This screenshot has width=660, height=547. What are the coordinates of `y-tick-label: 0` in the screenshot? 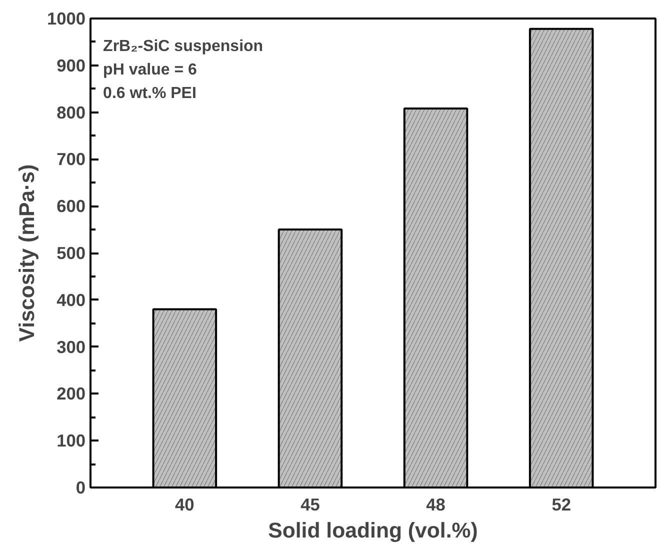 It's located at (81, 488).